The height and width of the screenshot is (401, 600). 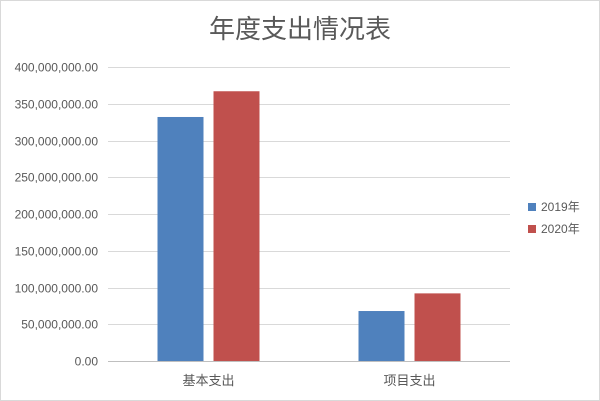 I want to click on y-tick-label-4: 200,000,000.00, so click(x=57, y=215).